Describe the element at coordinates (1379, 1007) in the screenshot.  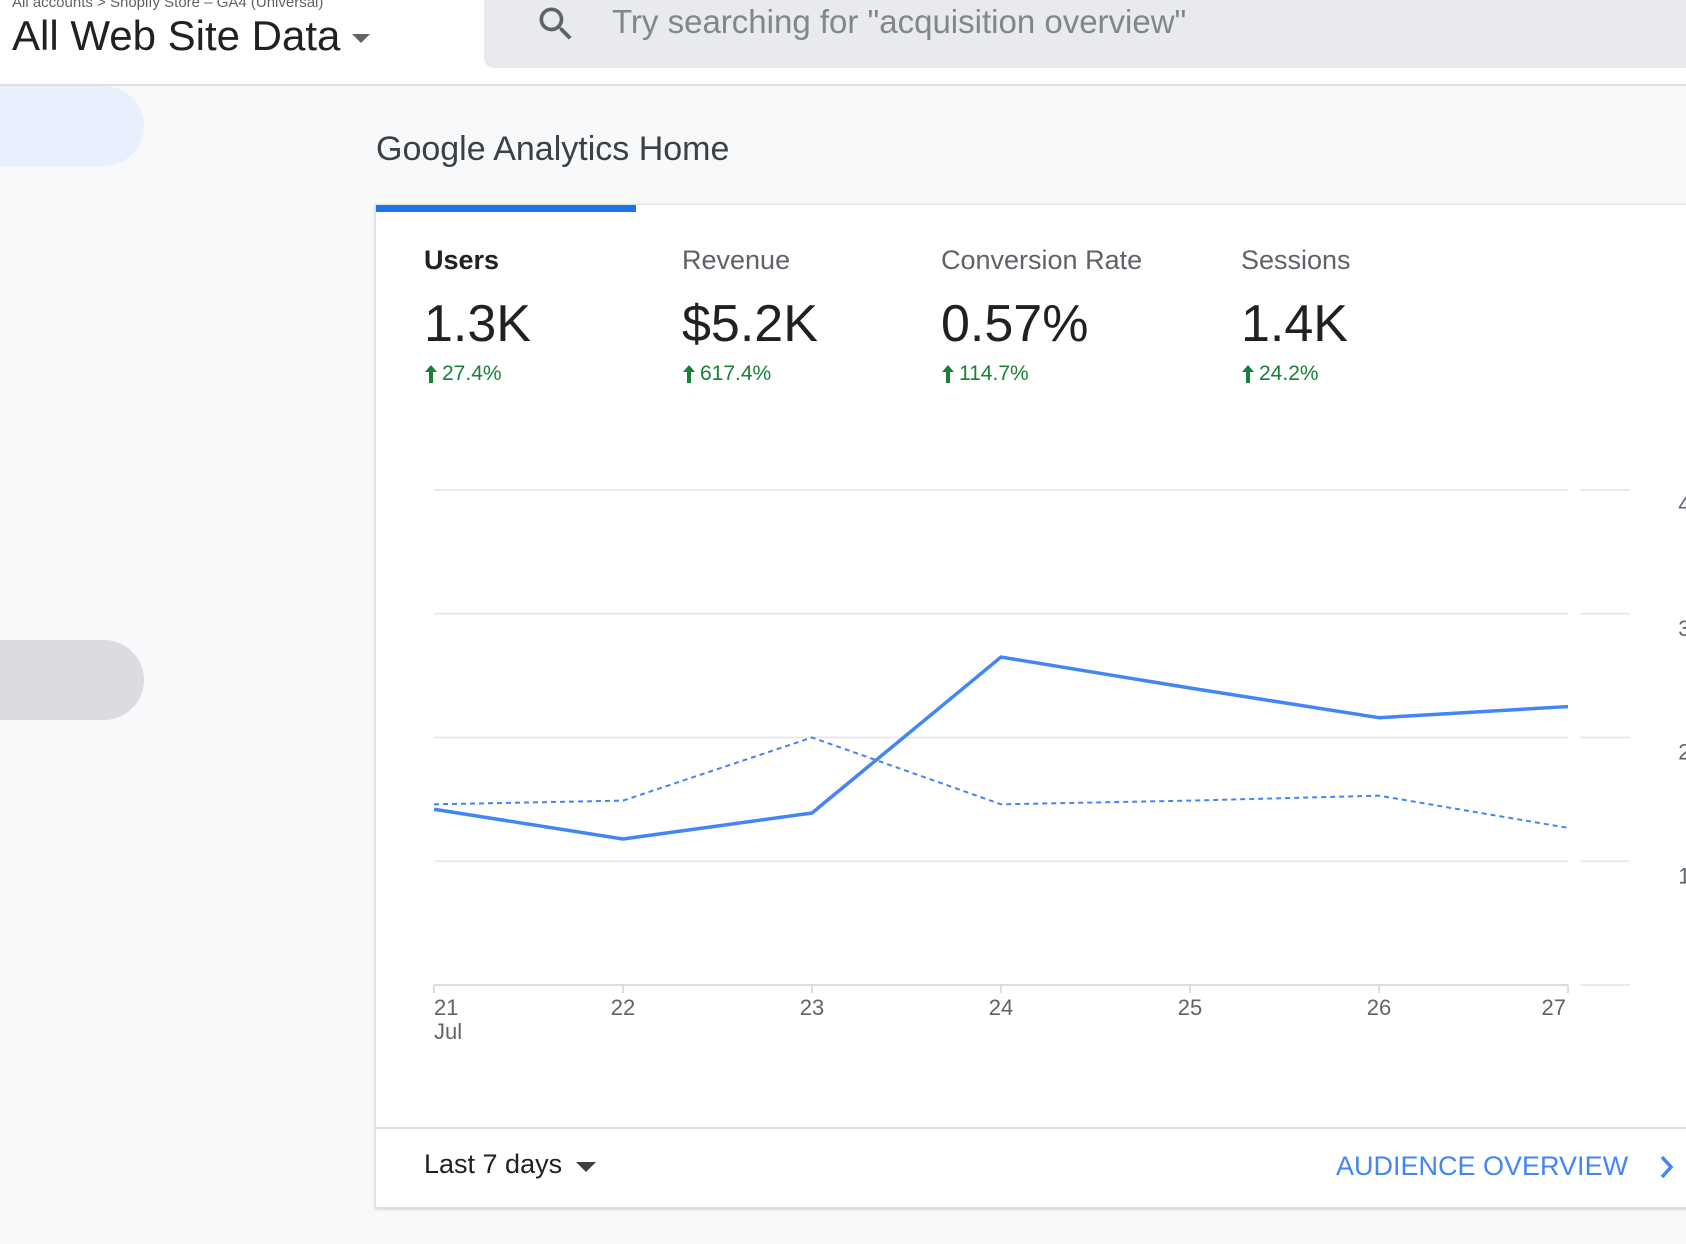
I see `x-tick-label: 26` at that location.